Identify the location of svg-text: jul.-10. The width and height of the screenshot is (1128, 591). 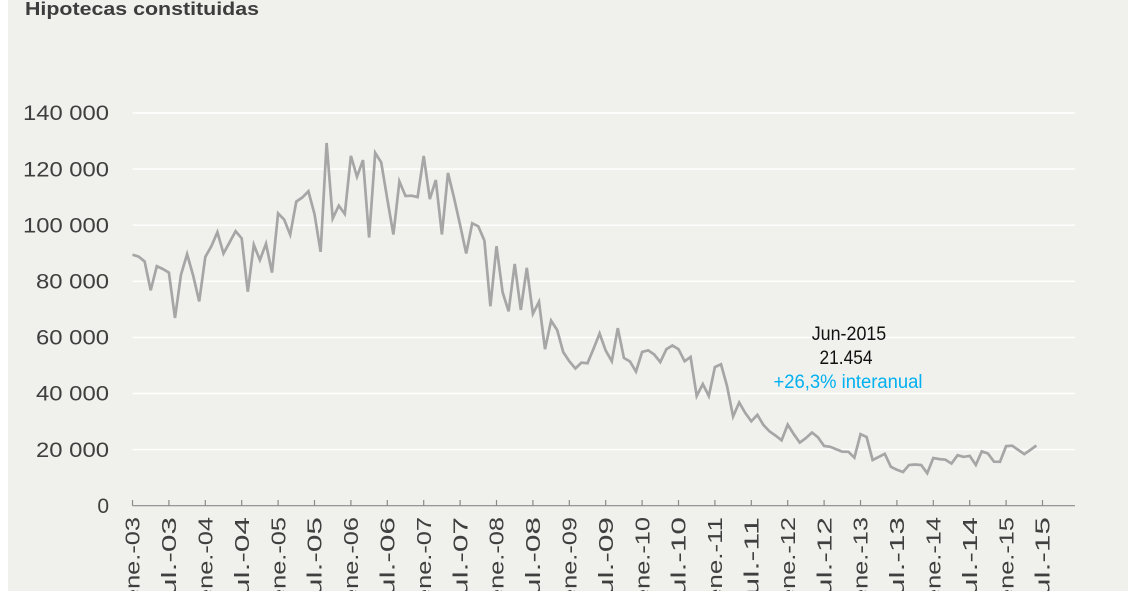
(680, 554).